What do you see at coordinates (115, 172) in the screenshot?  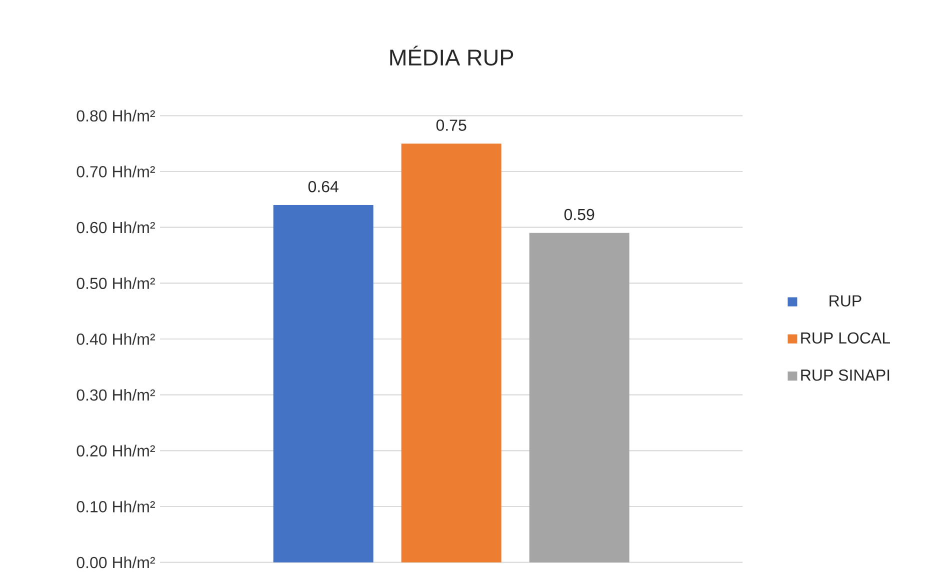 I see `y-tick-label: 0.70 Hh/m²` at bounding box center [115, 172].